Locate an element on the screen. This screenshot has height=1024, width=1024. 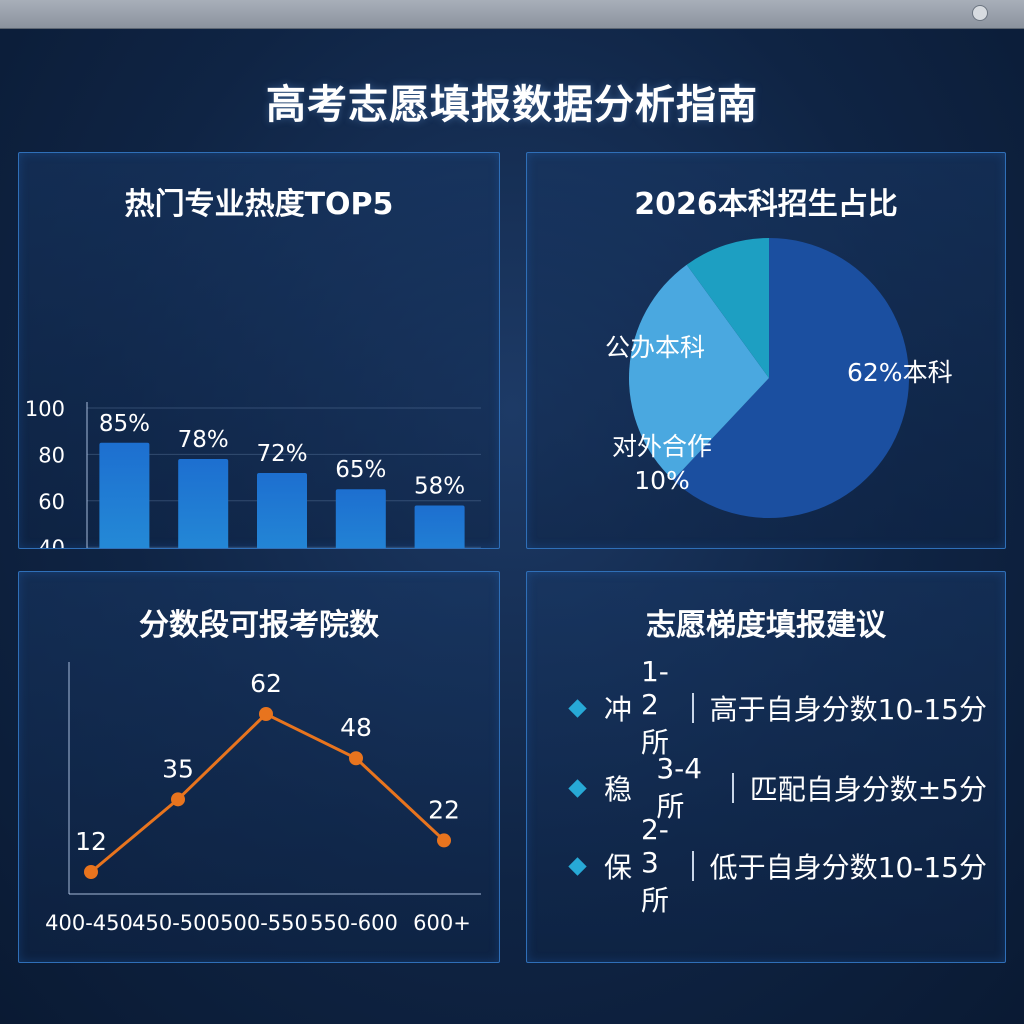
bar-y-tick-label: 60 is located at coordinates (51, 502).